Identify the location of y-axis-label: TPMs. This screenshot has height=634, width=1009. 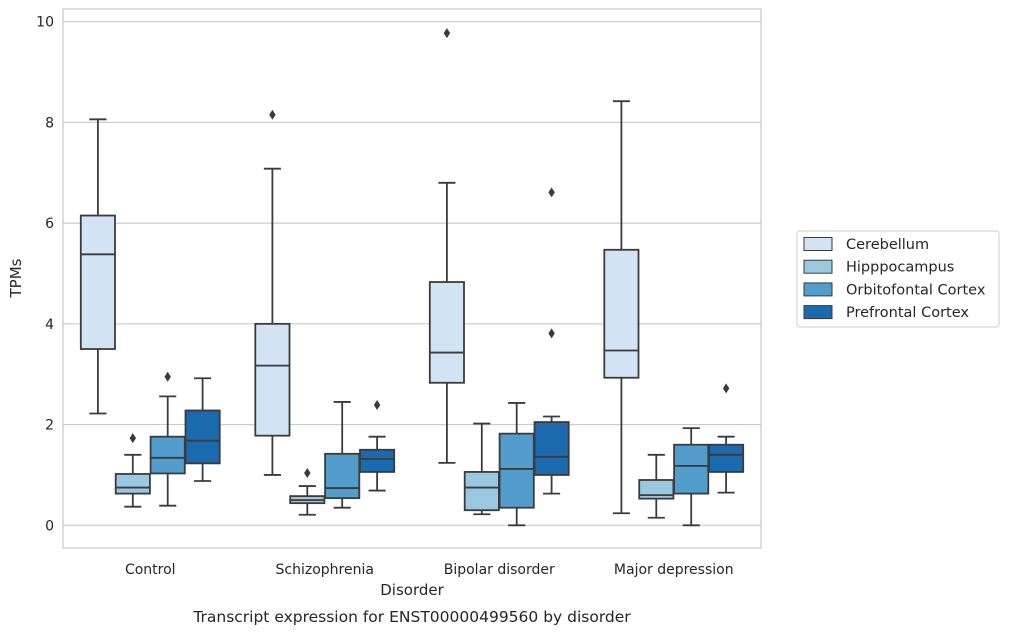
(16, 278).